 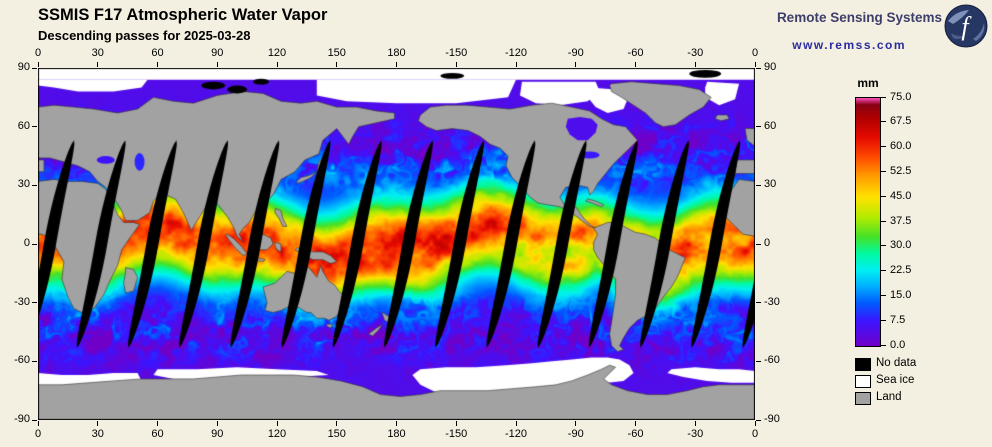 I want to click on lon-tick-label-top: -120, so click(x=516, y=53).